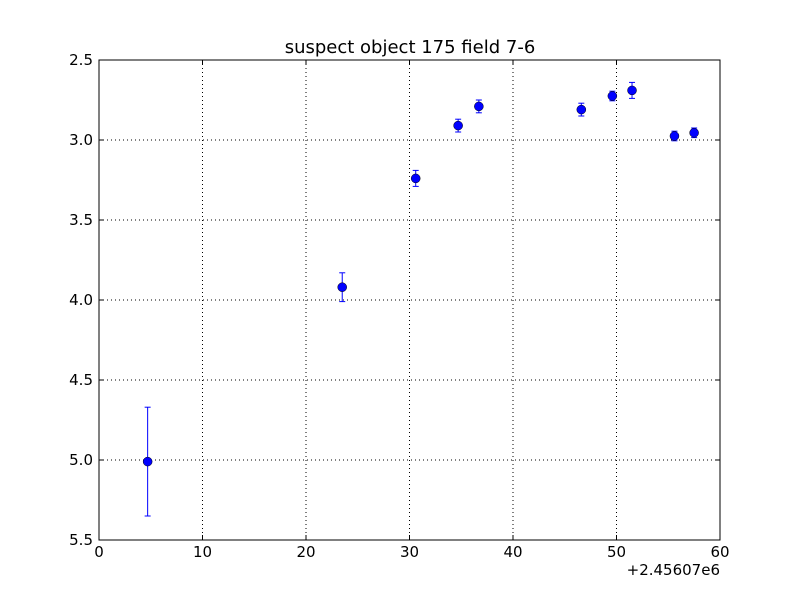 This screenshot has width=800, height=600. What do you see at coordinates (99, 552) in the screenshot?
I see `x-tick-label: 0` at bounding box center [99, 552].